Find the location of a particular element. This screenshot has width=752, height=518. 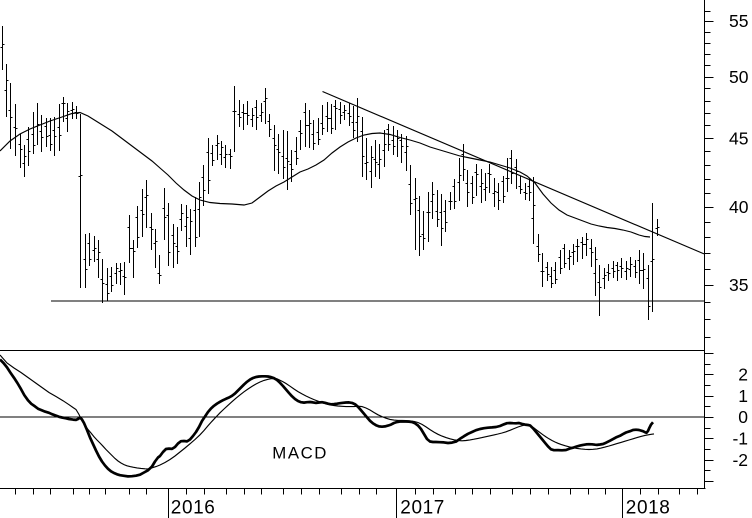

svg-text: 55 is located at coordinates (738, 21).